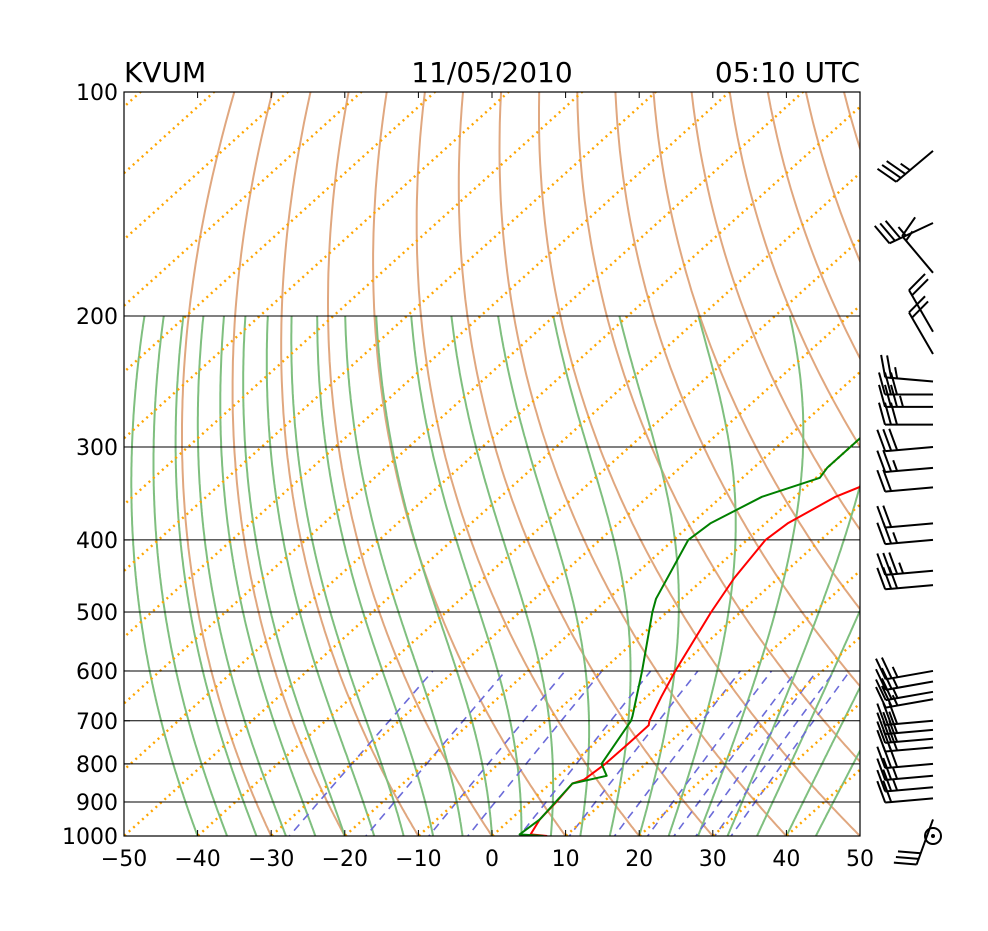  What do you see at coordinates (860, 859) in the screenshot?
I see `x-tick-label: 50` at bounding box center [860, 859].